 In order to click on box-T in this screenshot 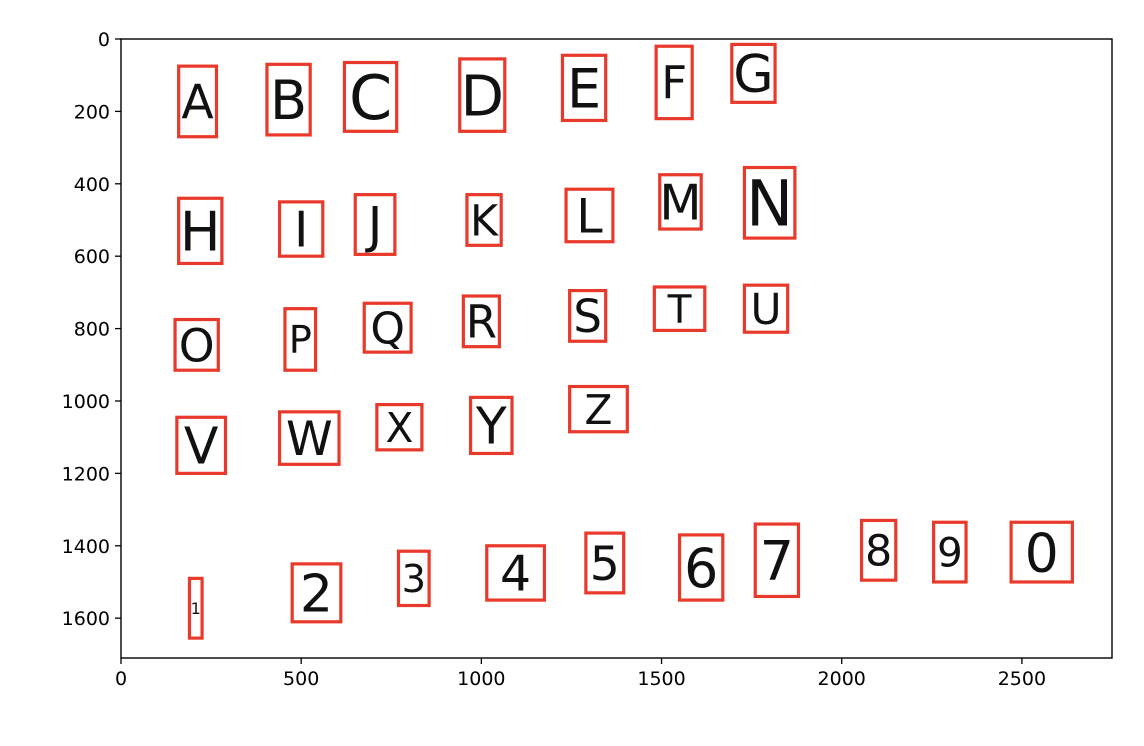, I will do `click(679, 309)`.